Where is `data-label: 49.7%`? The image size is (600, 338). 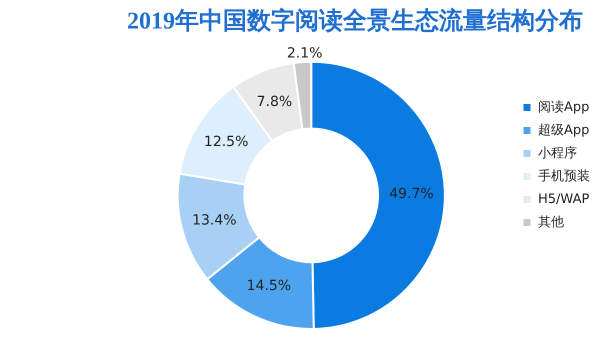
data-label: 49.7% is located at coordinates (411, 194).